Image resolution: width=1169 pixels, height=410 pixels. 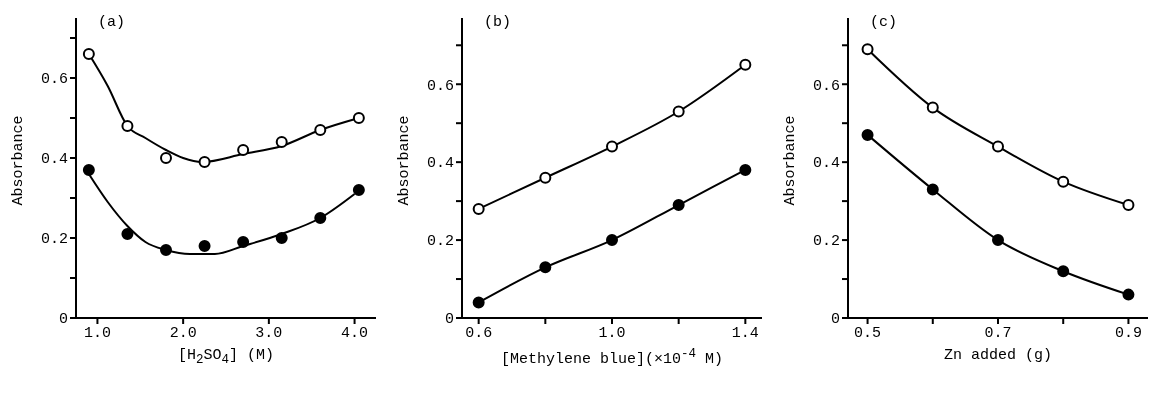 What do you see at coordinates (183, 333) in the screenshot?
I see `x-tick-label: 2.0` at bounding box center [183, 333].